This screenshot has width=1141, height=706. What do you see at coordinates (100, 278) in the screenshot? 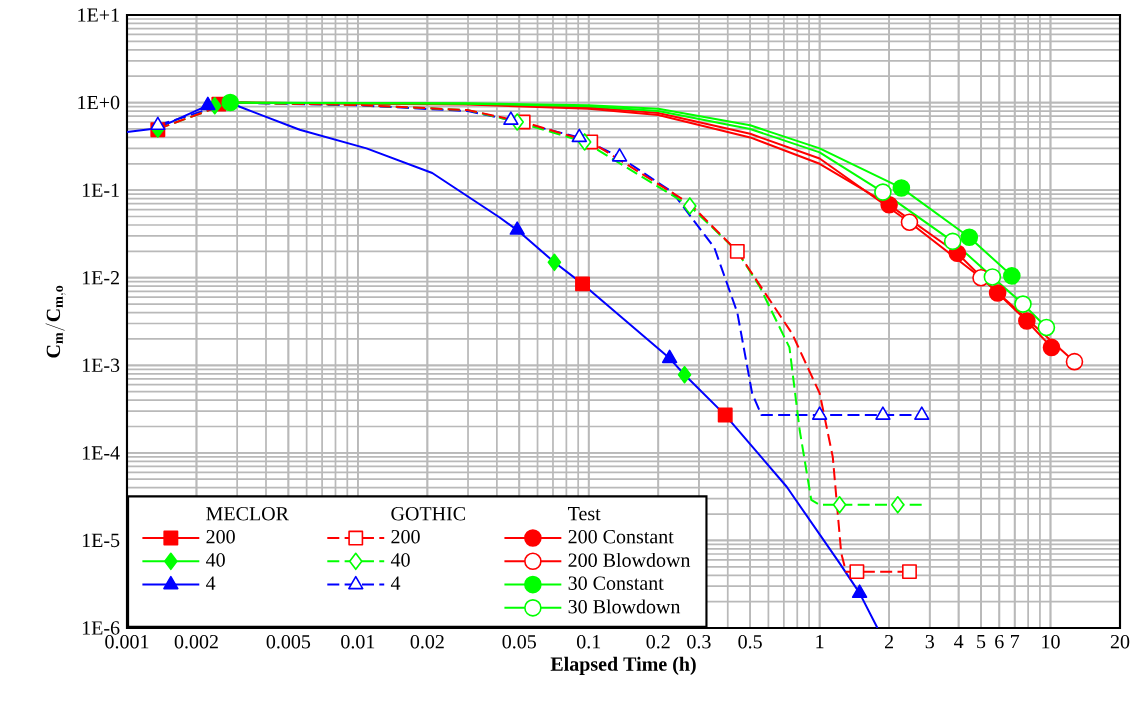
I see `y-tick-label: 1E-2` at bounding box center [100, 278].